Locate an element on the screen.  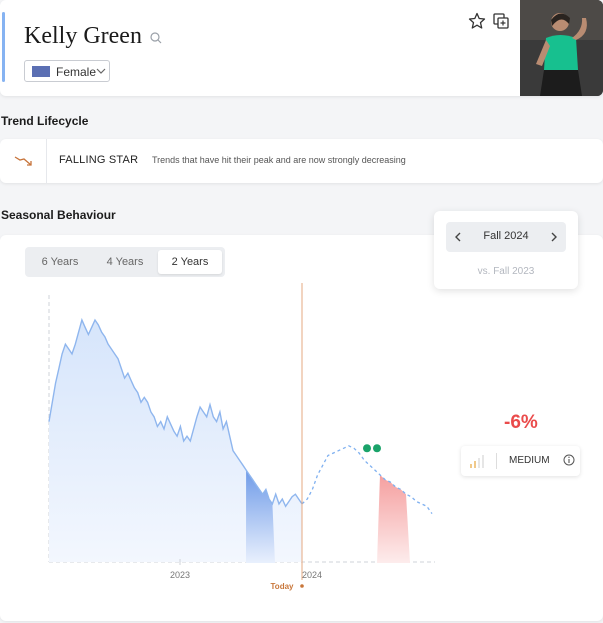
star-icon is located at coordinates (477, 21).